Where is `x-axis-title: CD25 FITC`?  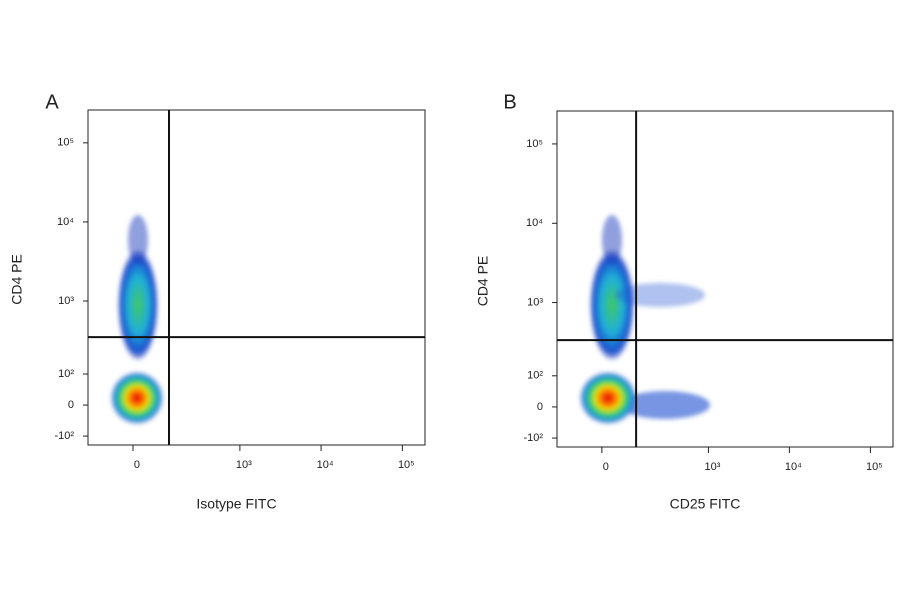
x-axis-title: CD25 FITC is located at coordinates (705, 504).